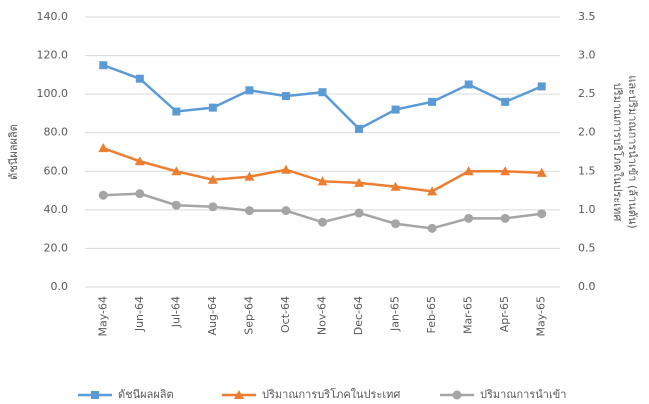 This screenshot has height=404, width=649. I want to click on x-tick-label: Dec-64, so click(358, 315).